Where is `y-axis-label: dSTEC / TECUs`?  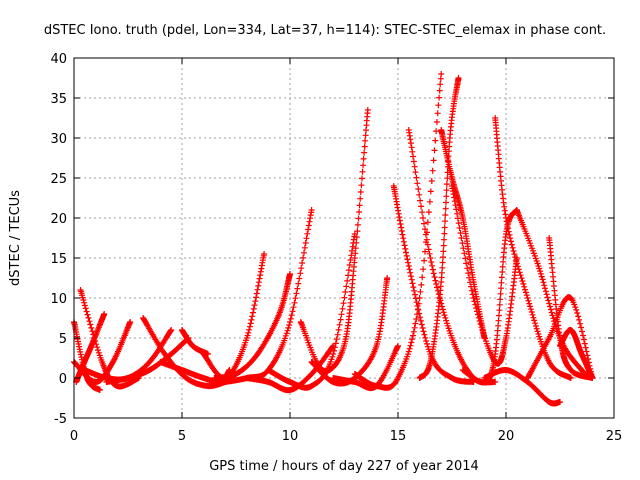 y-axis-label: dSTEC / TECUs is located at coordinates (15, 238).